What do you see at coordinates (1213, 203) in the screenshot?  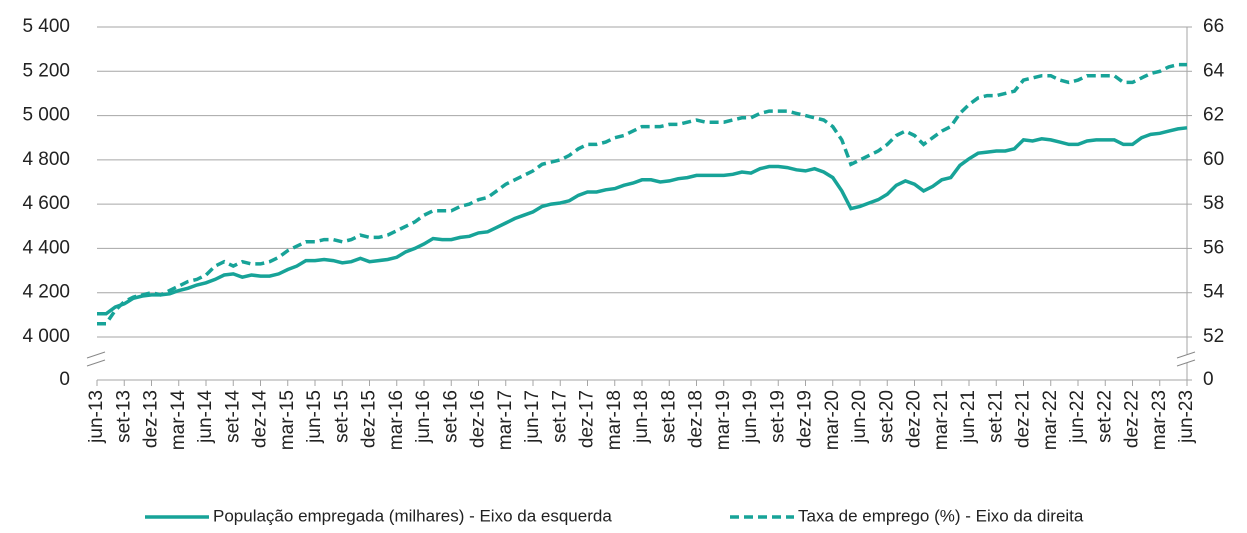 I see `y2-tick-label: 58` at bounding box center [1213, 203].